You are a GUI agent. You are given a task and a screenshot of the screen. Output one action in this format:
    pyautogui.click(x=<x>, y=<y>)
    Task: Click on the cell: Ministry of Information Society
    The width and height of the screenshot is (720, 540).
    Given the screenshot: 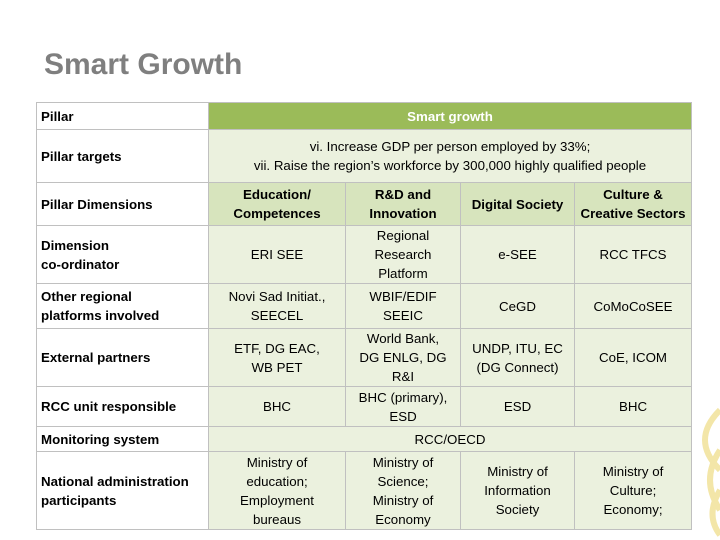 What is the action you would take?
    pyautogui.click(x=517, y=490)
    